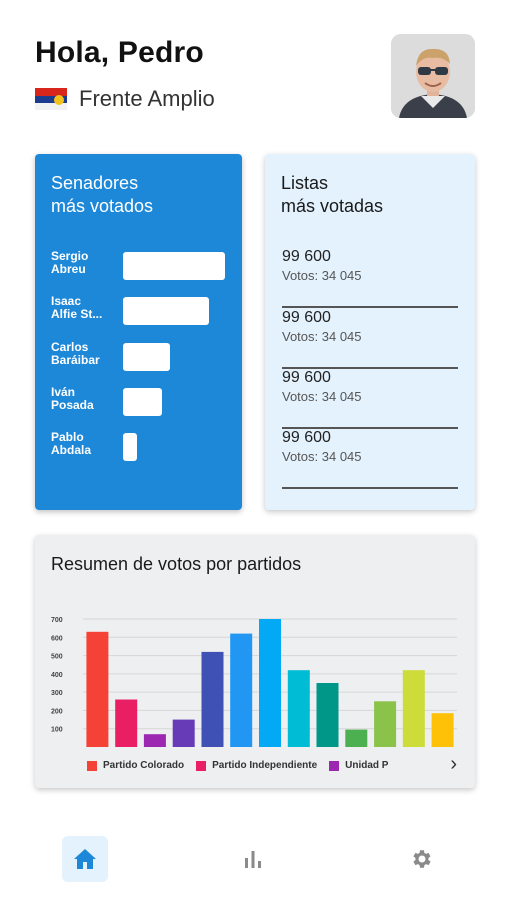 The width and height of the screenshot is (506, 900). Describe the element at coordinates (367, 765) in the screenshot. I see `legend-label: Unidad P` at that location.